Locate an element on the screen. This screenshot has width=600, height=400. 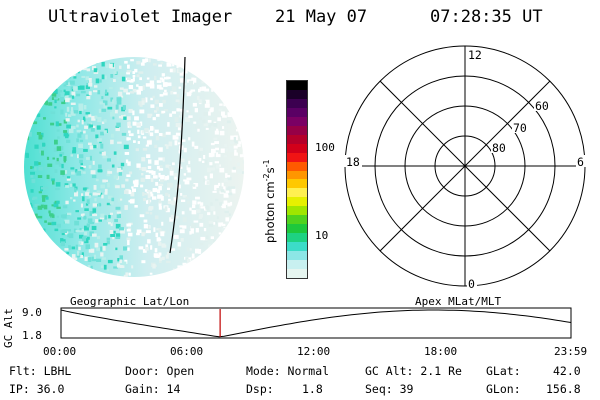
terminator-line is located at coordinates (177, 155).